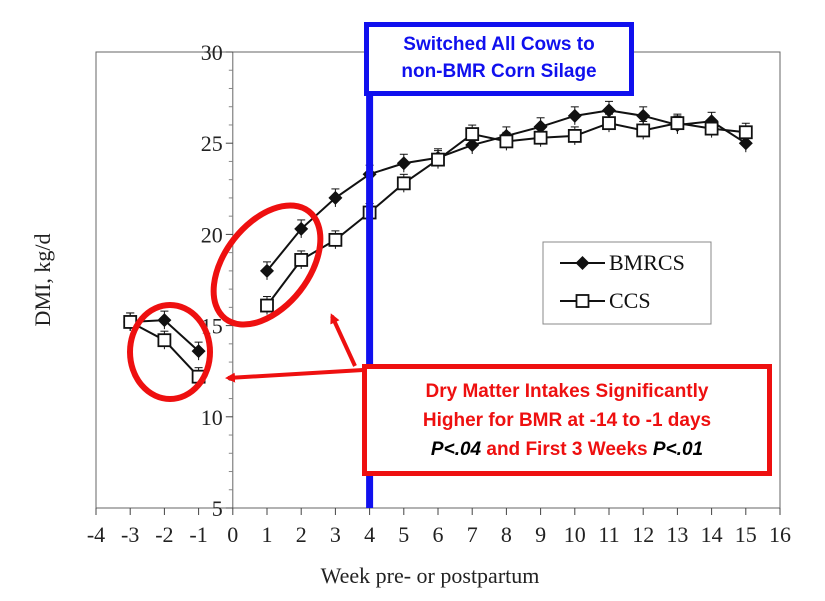 The width and height of the screenshot is (825, 601). I want to click on arrow-to-postpartum, so click(343, 340).